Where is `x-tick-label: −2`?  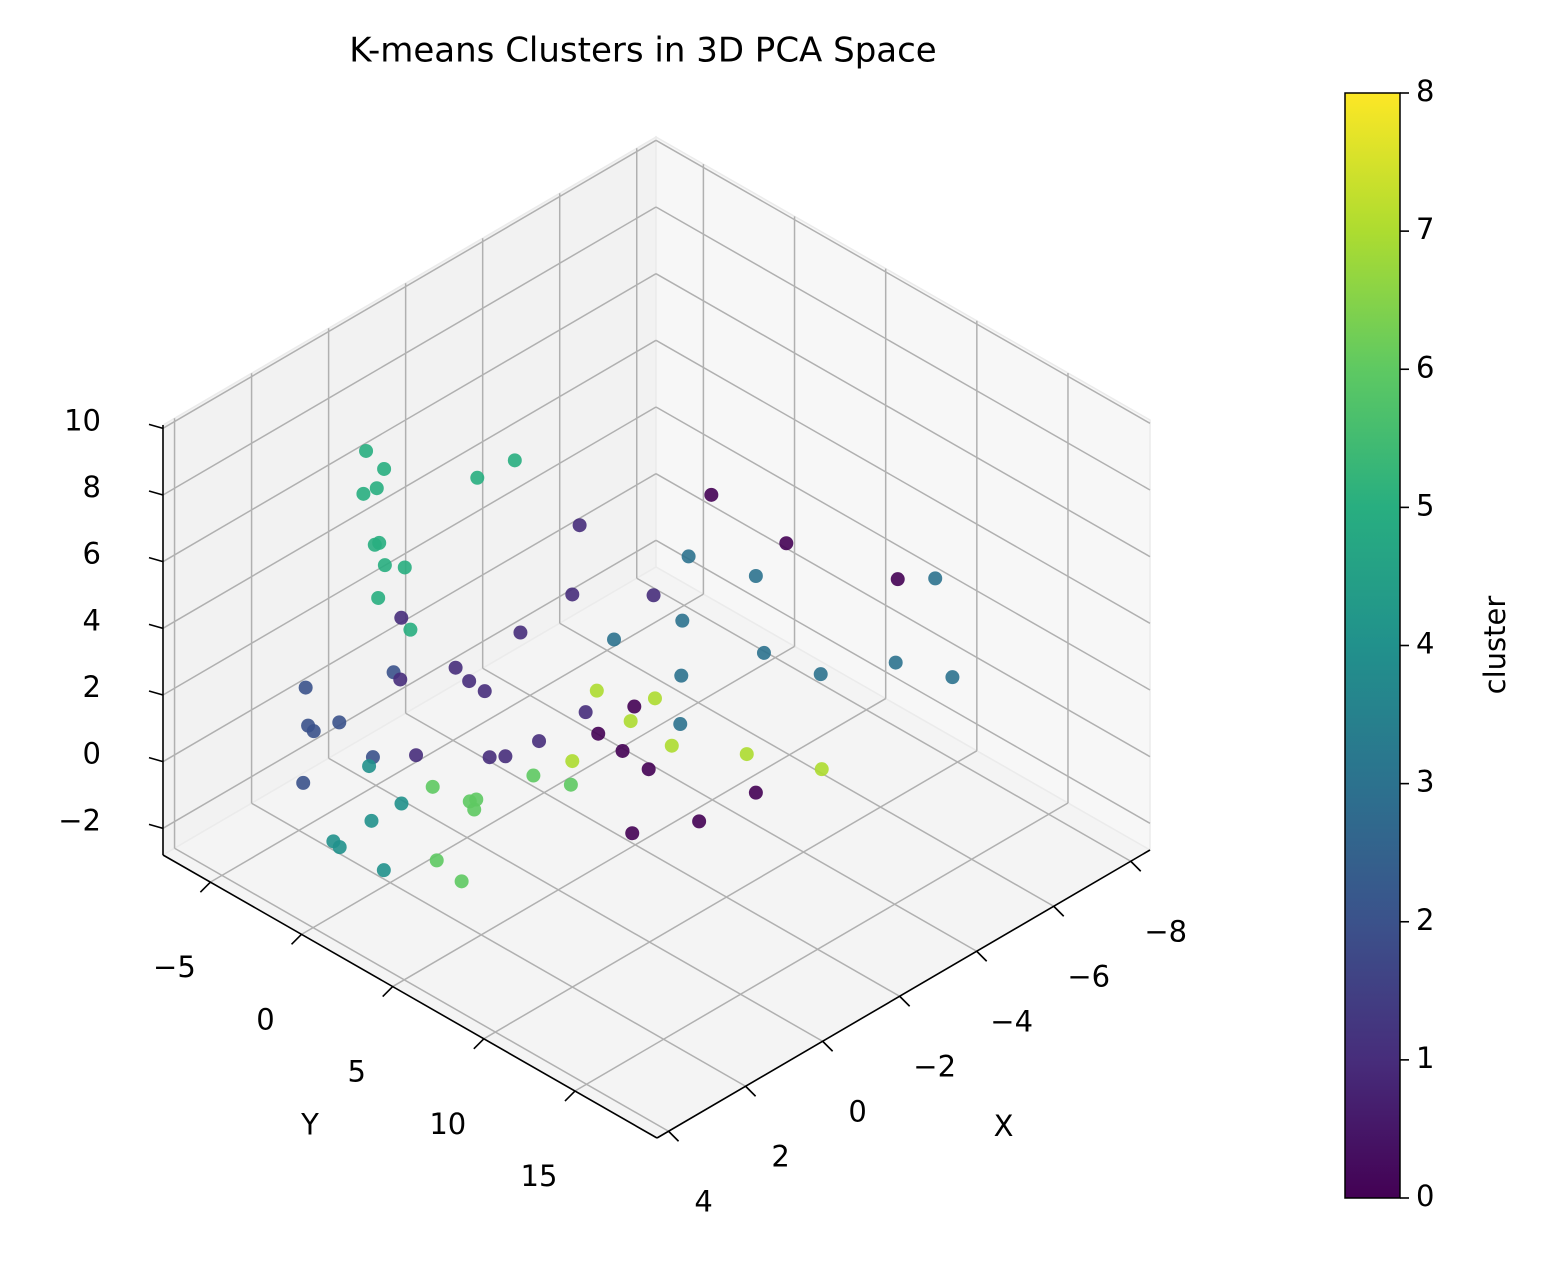 x-tick-label: −2 is located at coordinates (934, 1066).